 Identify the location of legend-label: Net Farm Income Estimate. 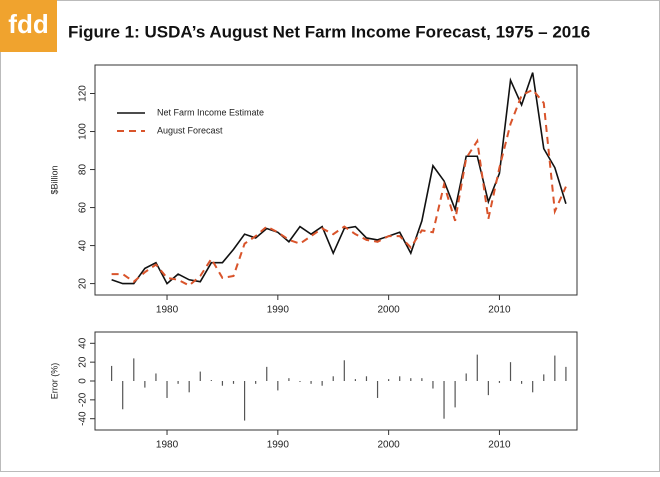
(210, 112).